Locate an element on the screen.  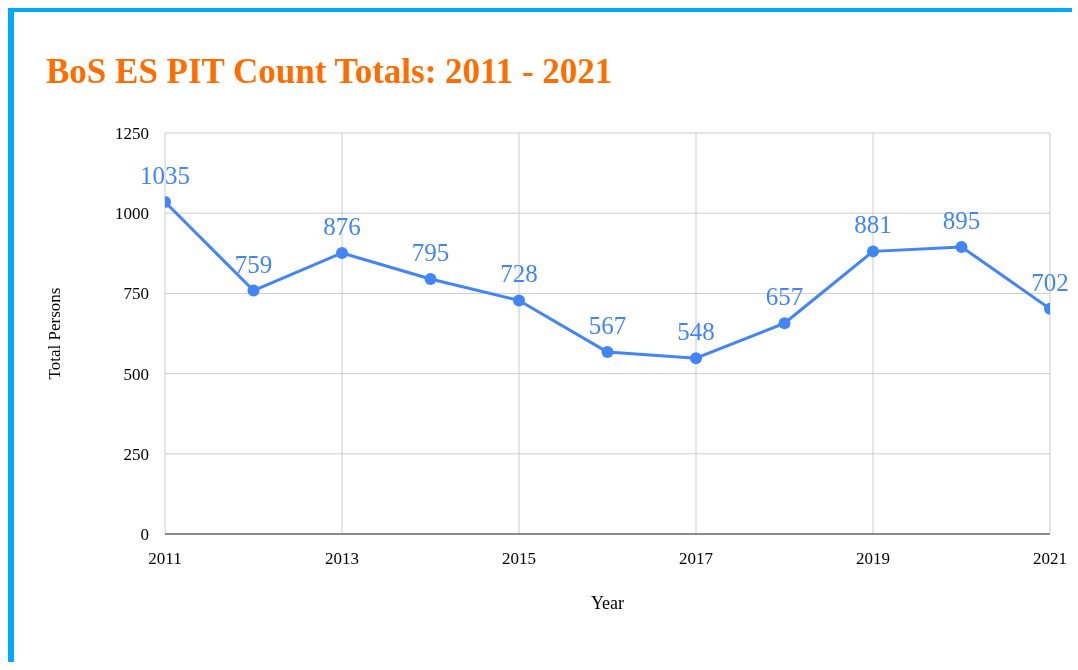
data-label: 567 is located at coordinates (607, 326).